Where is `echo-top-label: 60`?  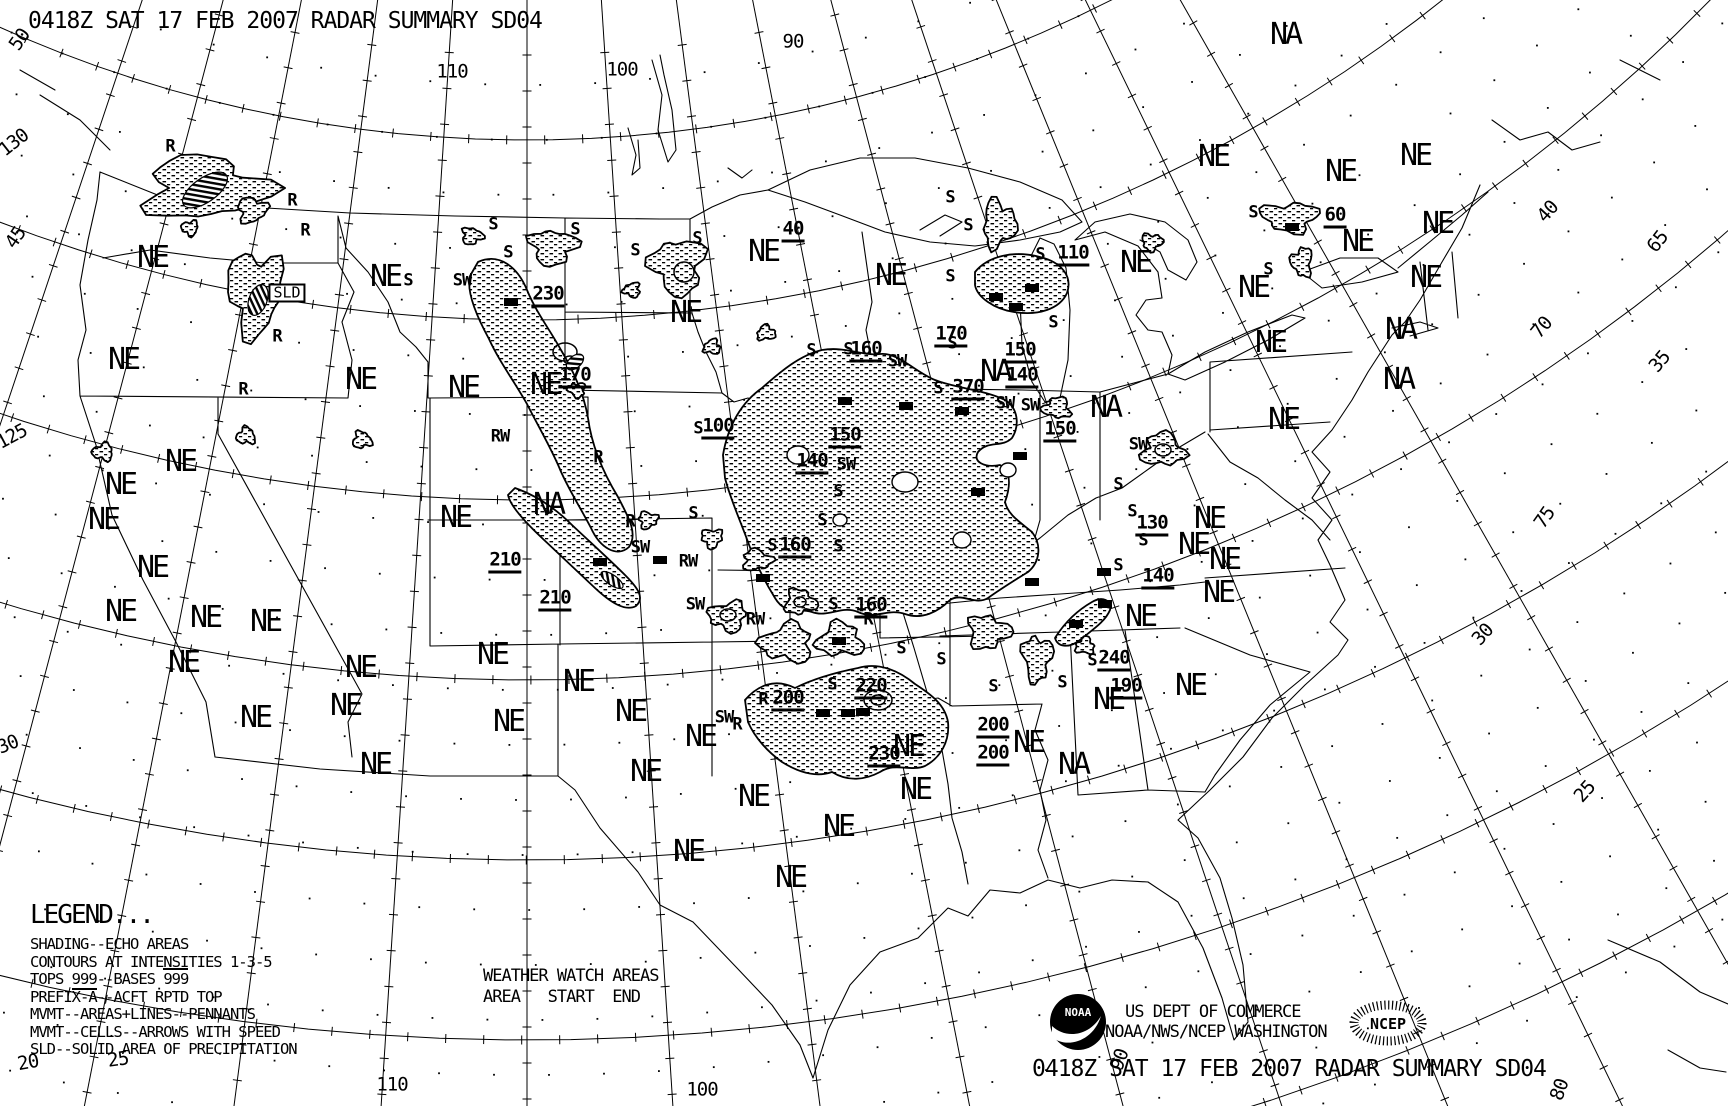
echo-top-label: 60 is located at coordinates (1335, 217).